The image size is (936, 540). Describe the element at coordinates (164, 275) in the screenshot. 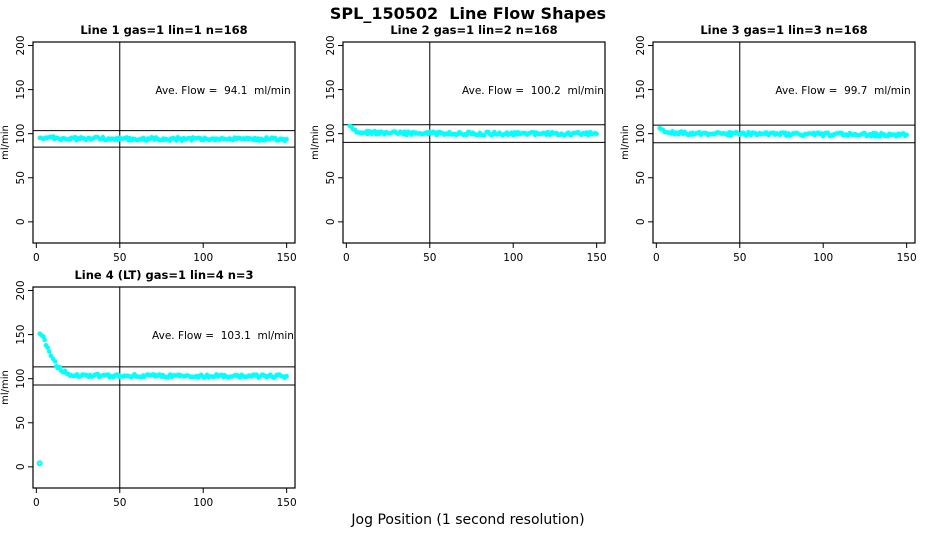

I see `panel-title-line-4: Line 4 (LT) gas=1 lin=4 n=3` at that location.